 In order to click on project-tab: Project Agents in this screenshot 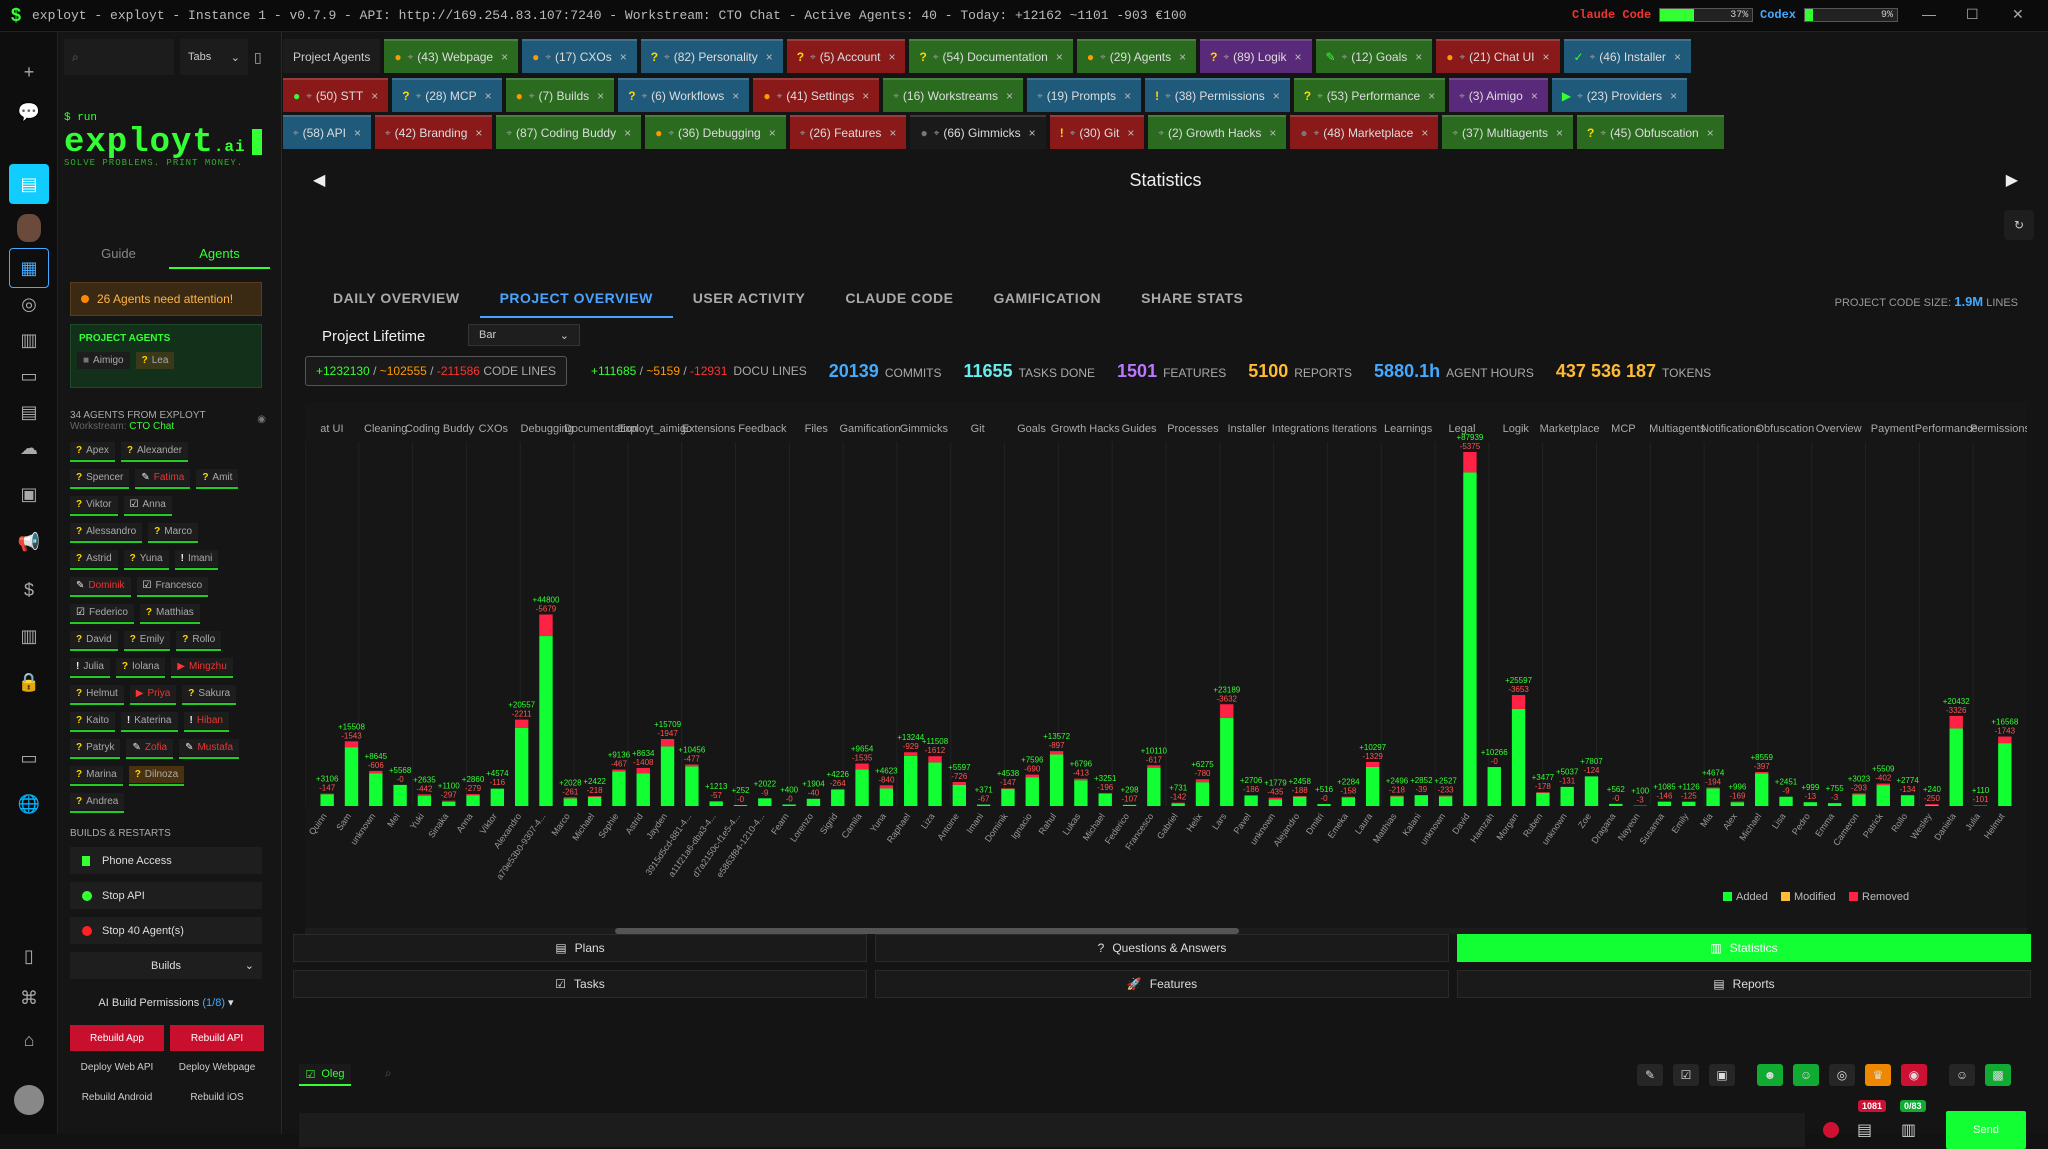, I will do `click(331, 56)`.